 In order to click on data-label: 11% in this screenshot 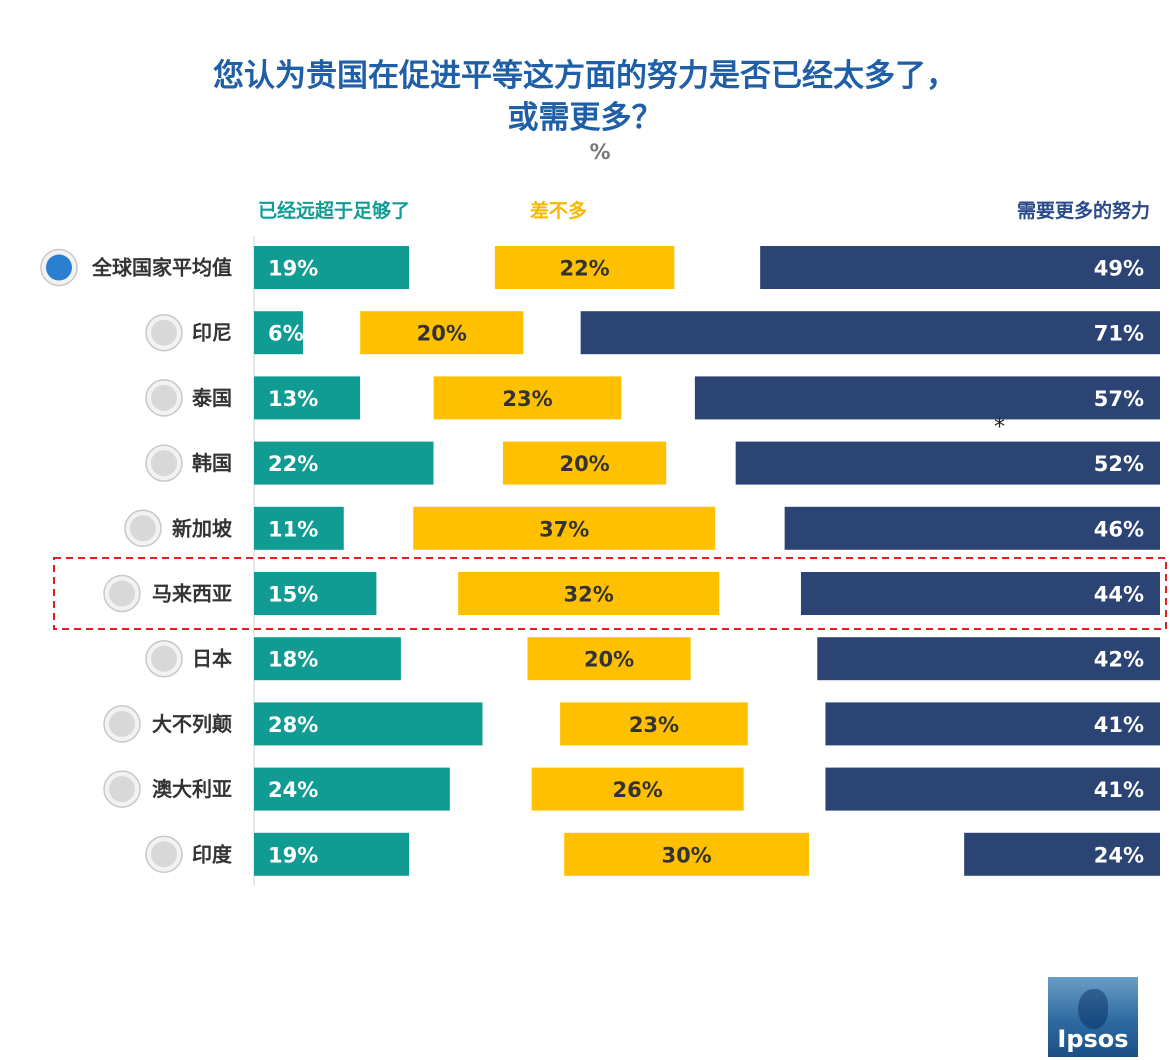, I will do `click(293, 529)`.